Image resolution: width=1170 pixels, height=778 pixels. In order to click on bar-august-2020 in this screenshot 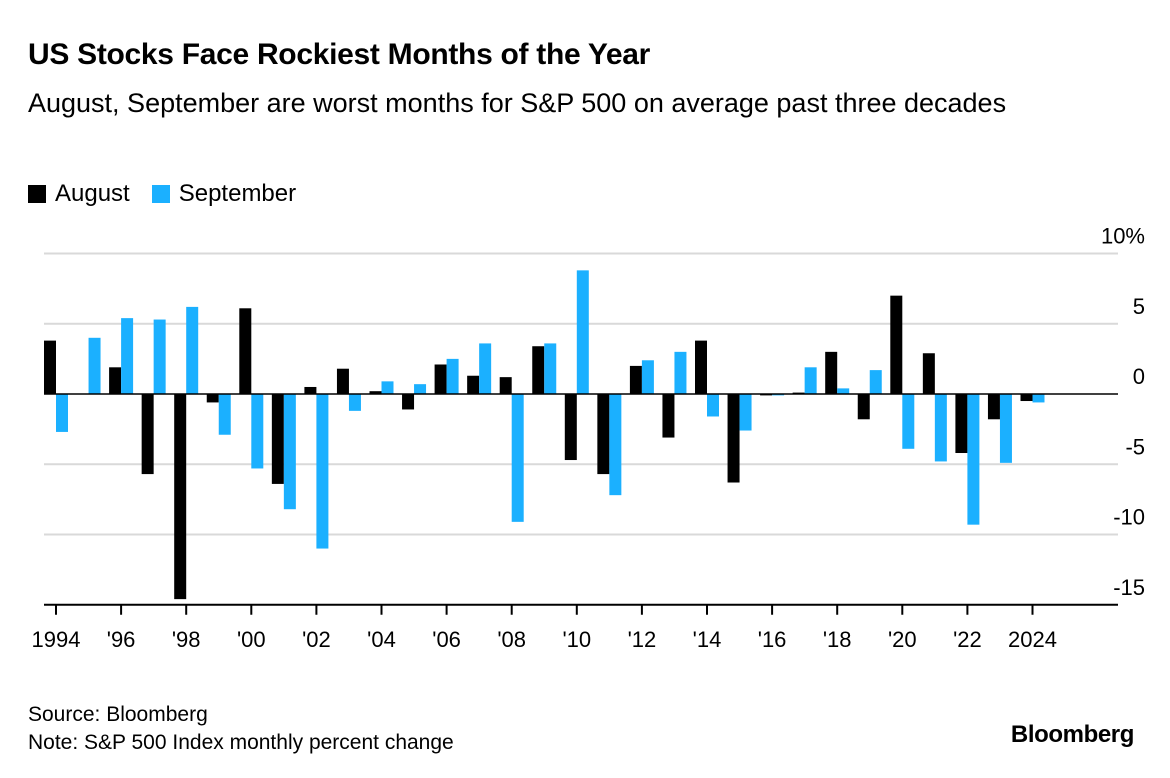, I will do `click(896, 344)`.